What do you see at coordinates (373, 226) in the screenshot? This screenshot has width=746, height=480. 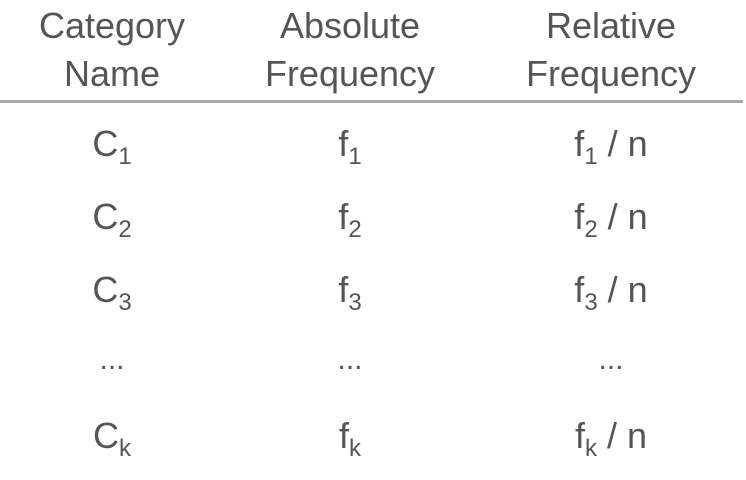 I see `table-row: C2 f2 f2 / n` at bounding box center [373, 226].